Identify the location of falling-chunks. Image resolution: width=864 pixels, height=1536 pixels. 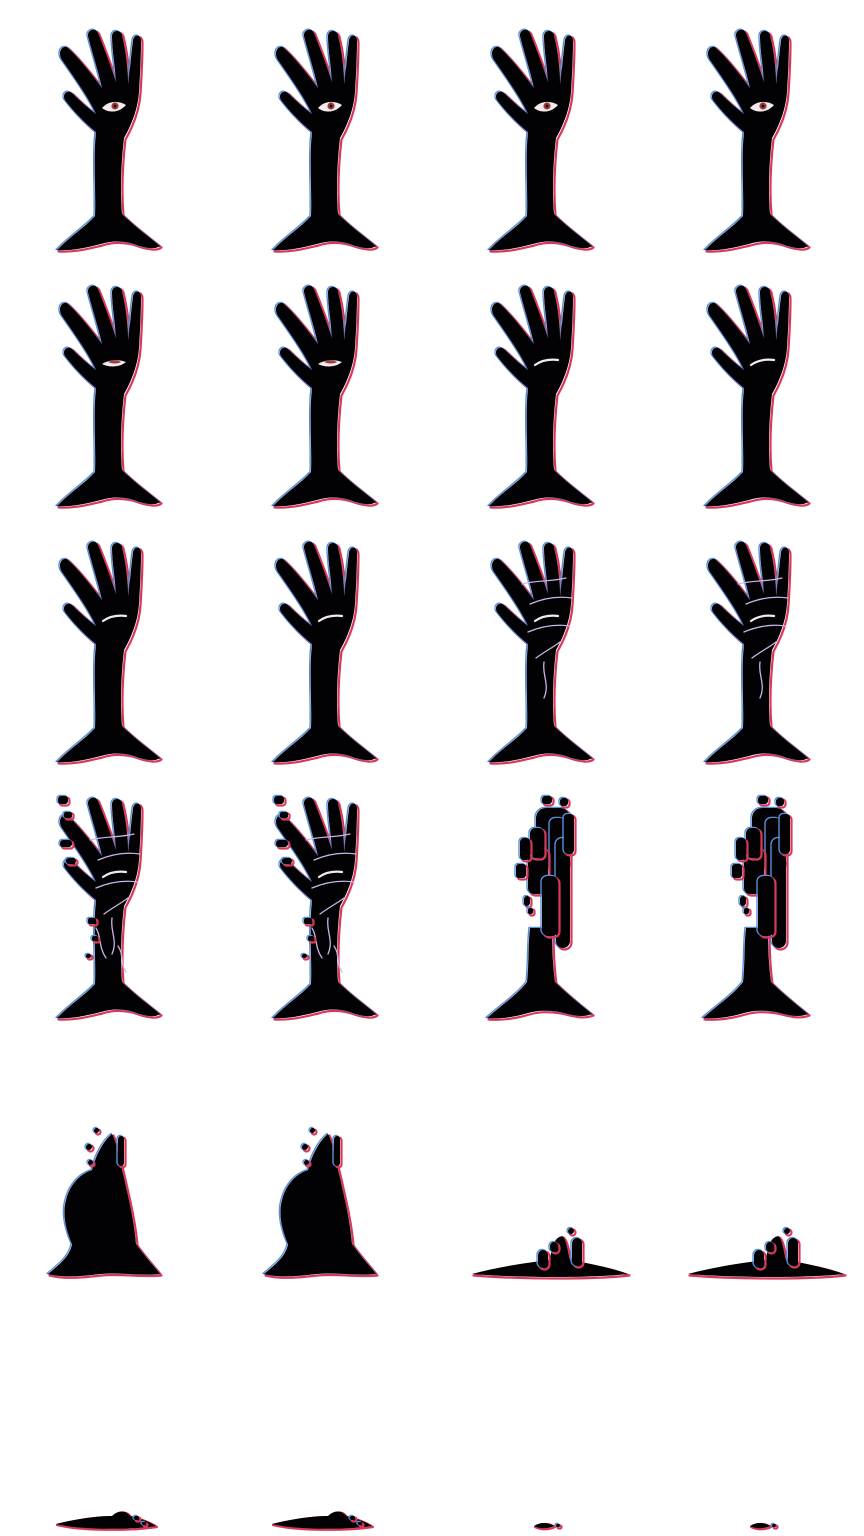
(294, 877).